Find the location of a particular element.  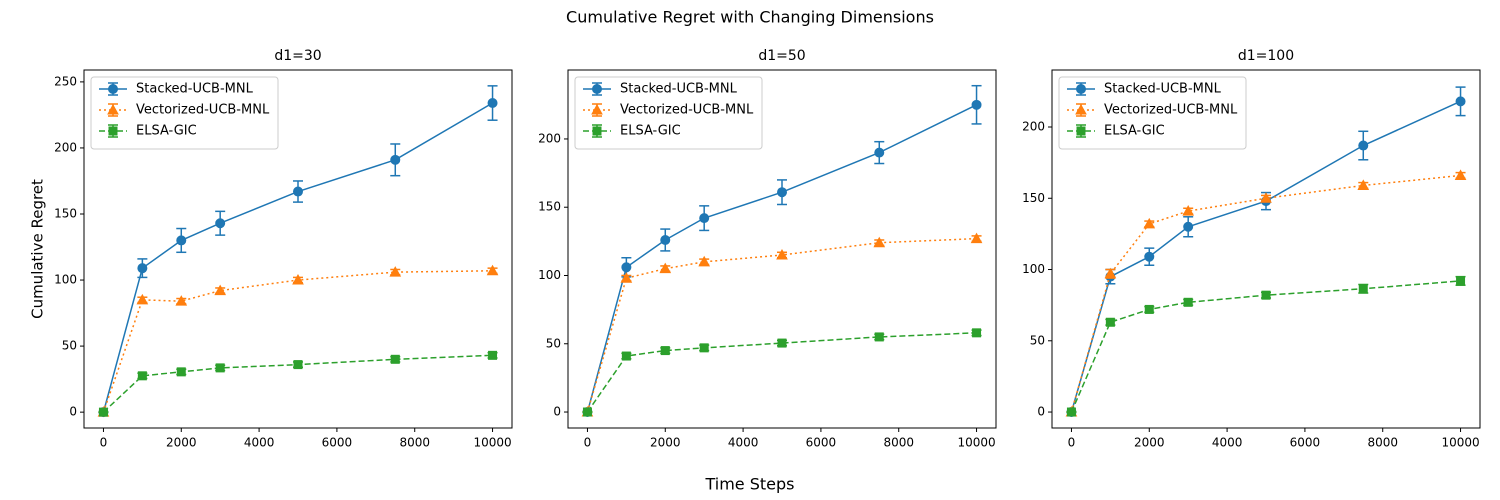

y-tick-label: 200 is located at coordinates (549, 138).